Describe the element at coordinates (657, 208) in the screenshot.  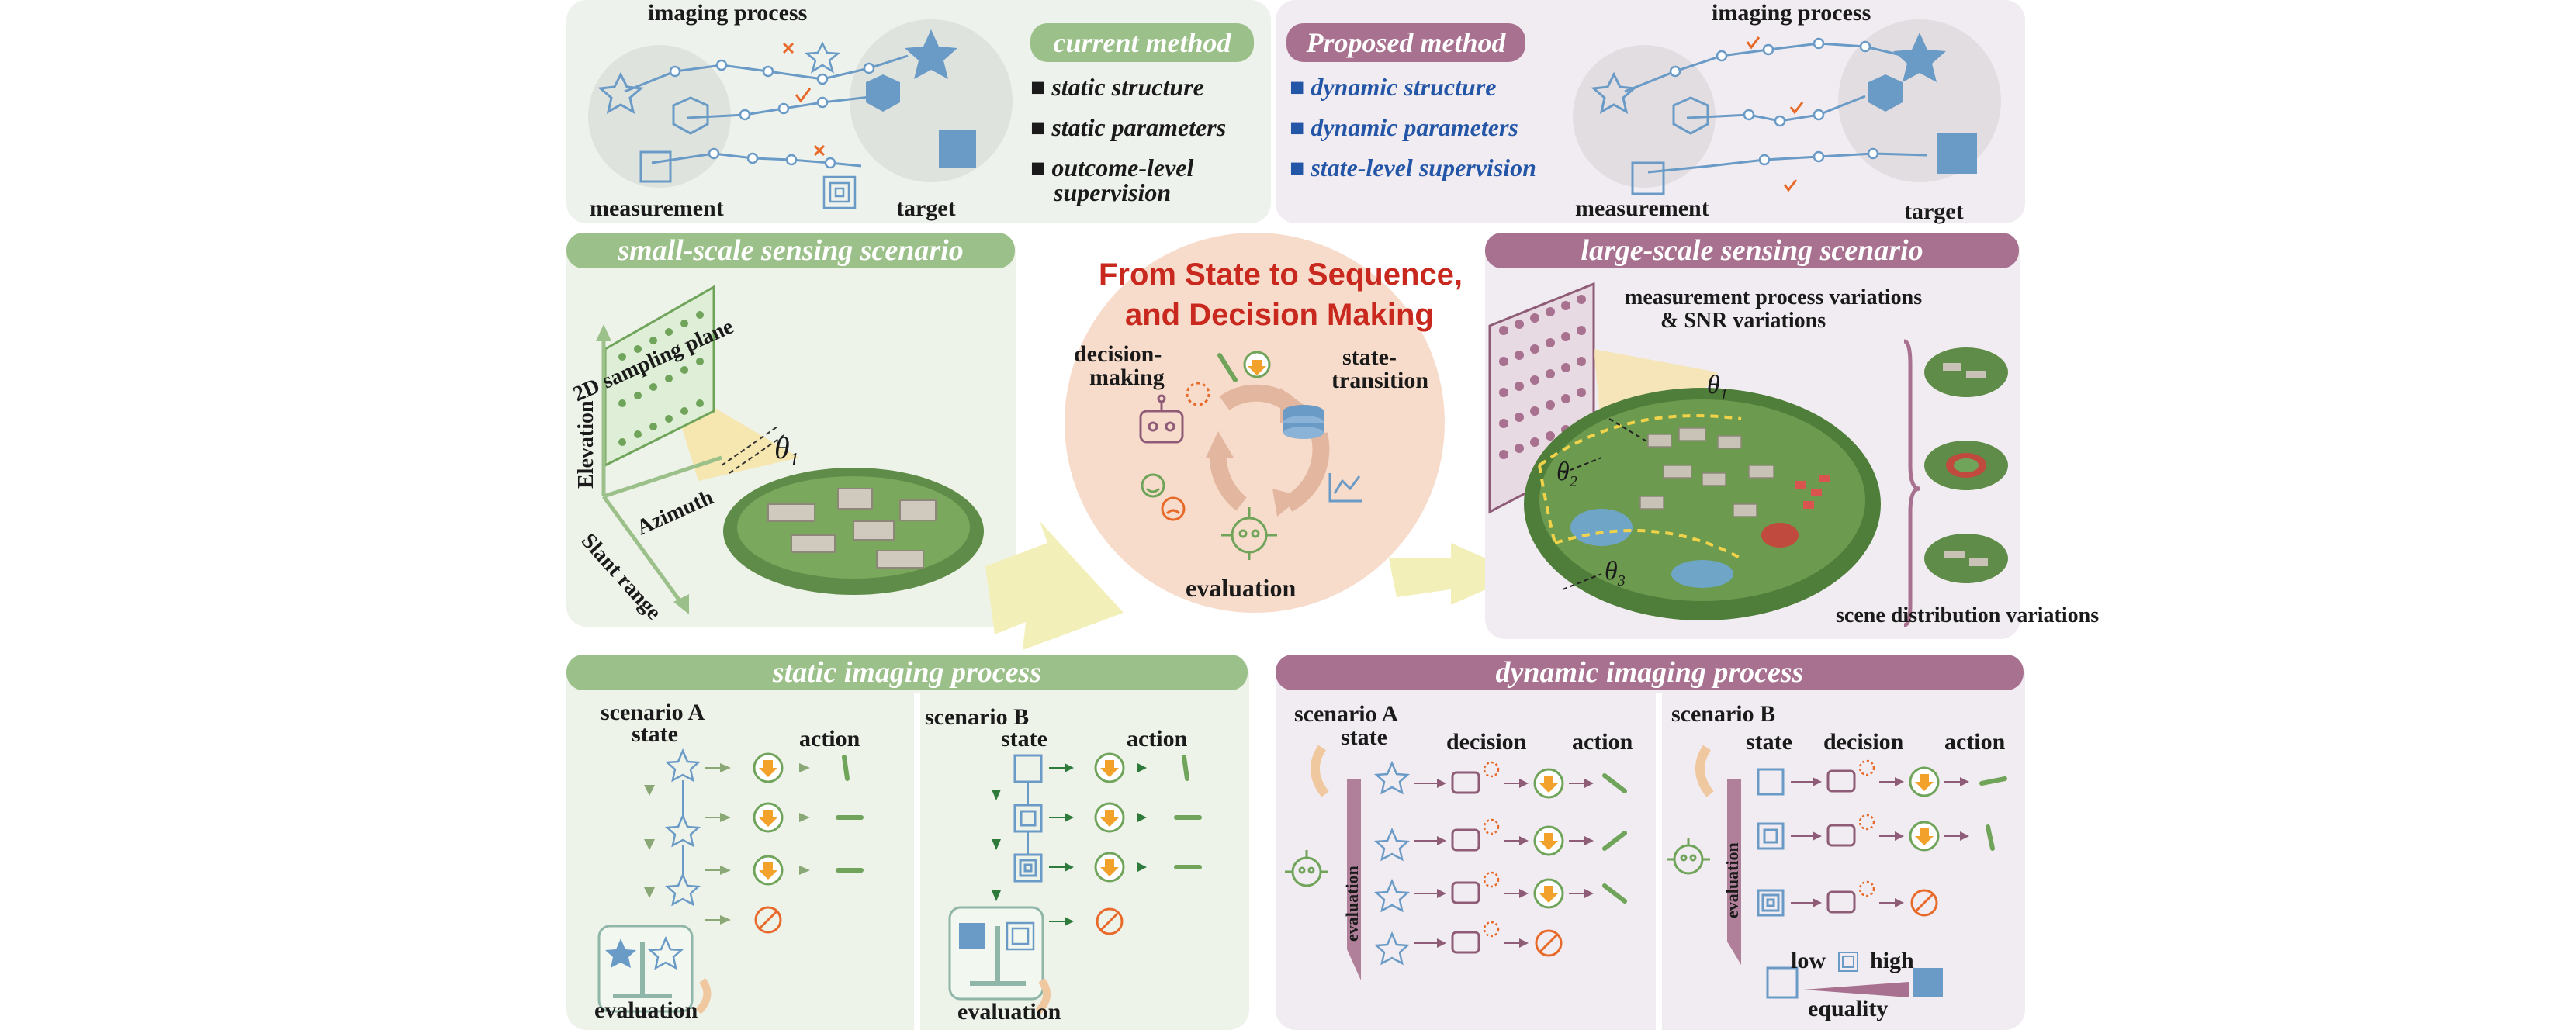
I see `measurement-label: measurement` at that location.